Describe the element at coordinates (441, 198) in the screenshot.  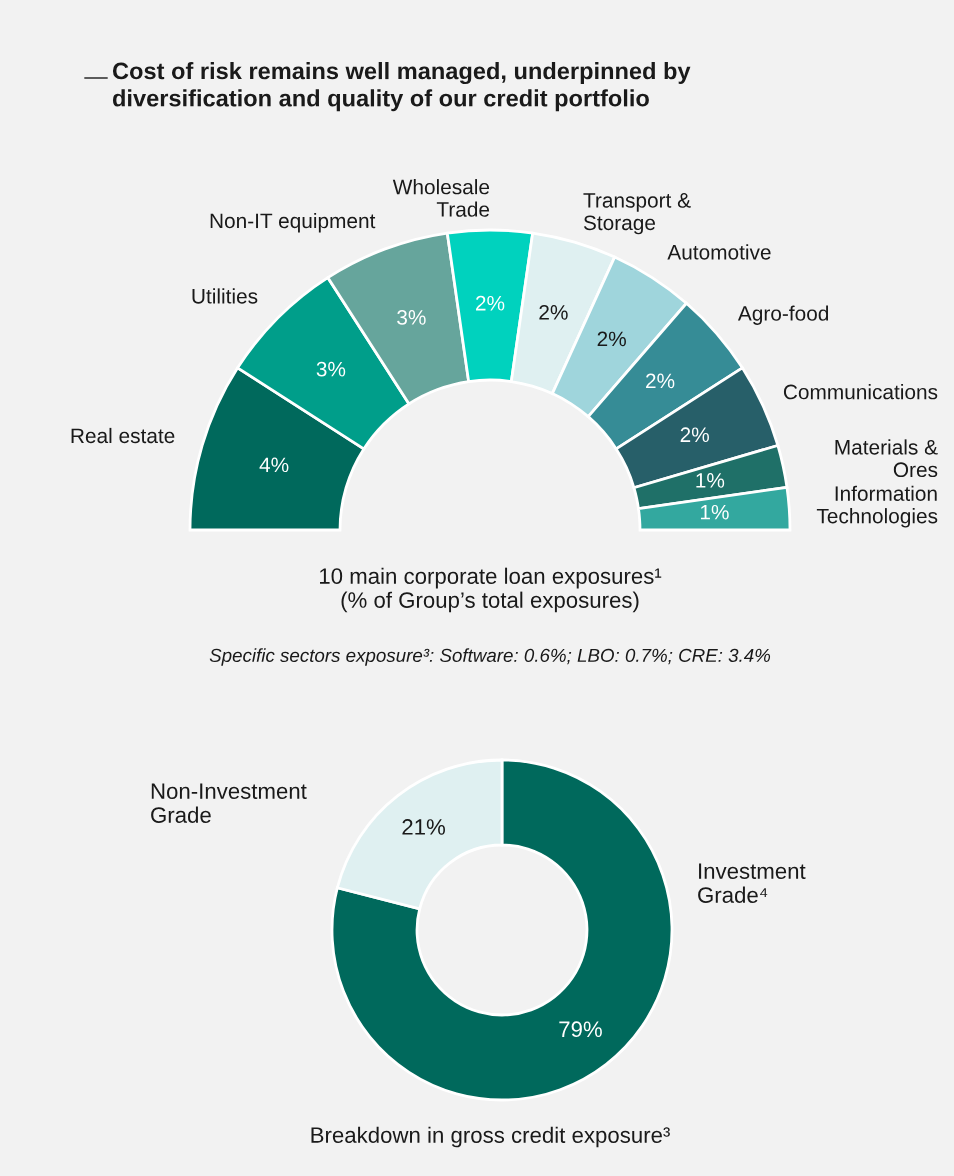
I see `slice-label: Wholesale Trade` at that location.